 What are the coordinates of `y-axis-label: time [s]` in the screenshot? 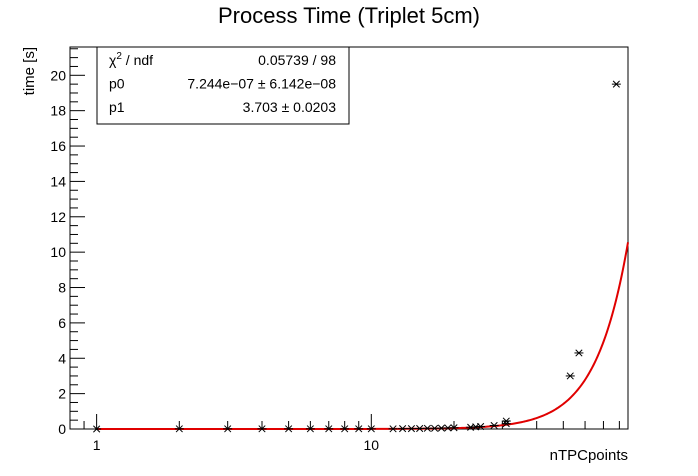 It's located at (29, 71).